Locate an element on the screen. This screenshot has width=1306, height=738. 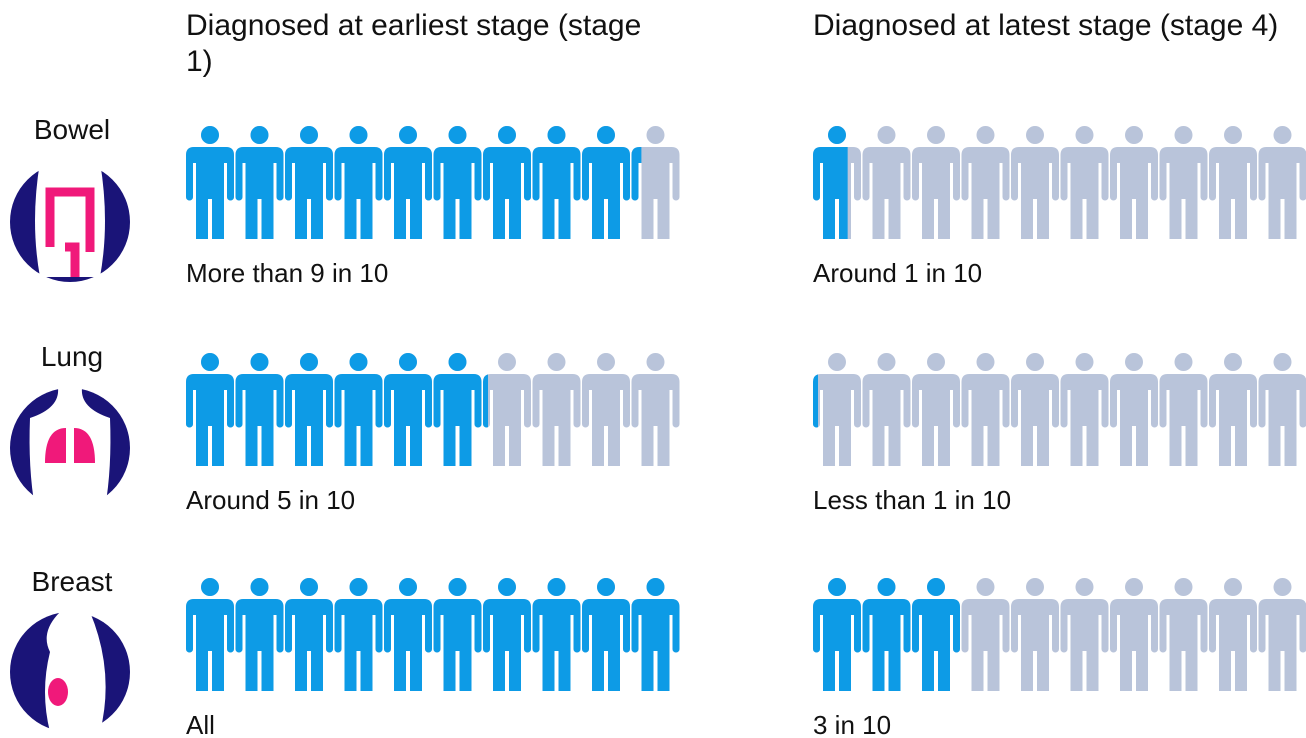
caption: All is located at coordinates (200, 724).